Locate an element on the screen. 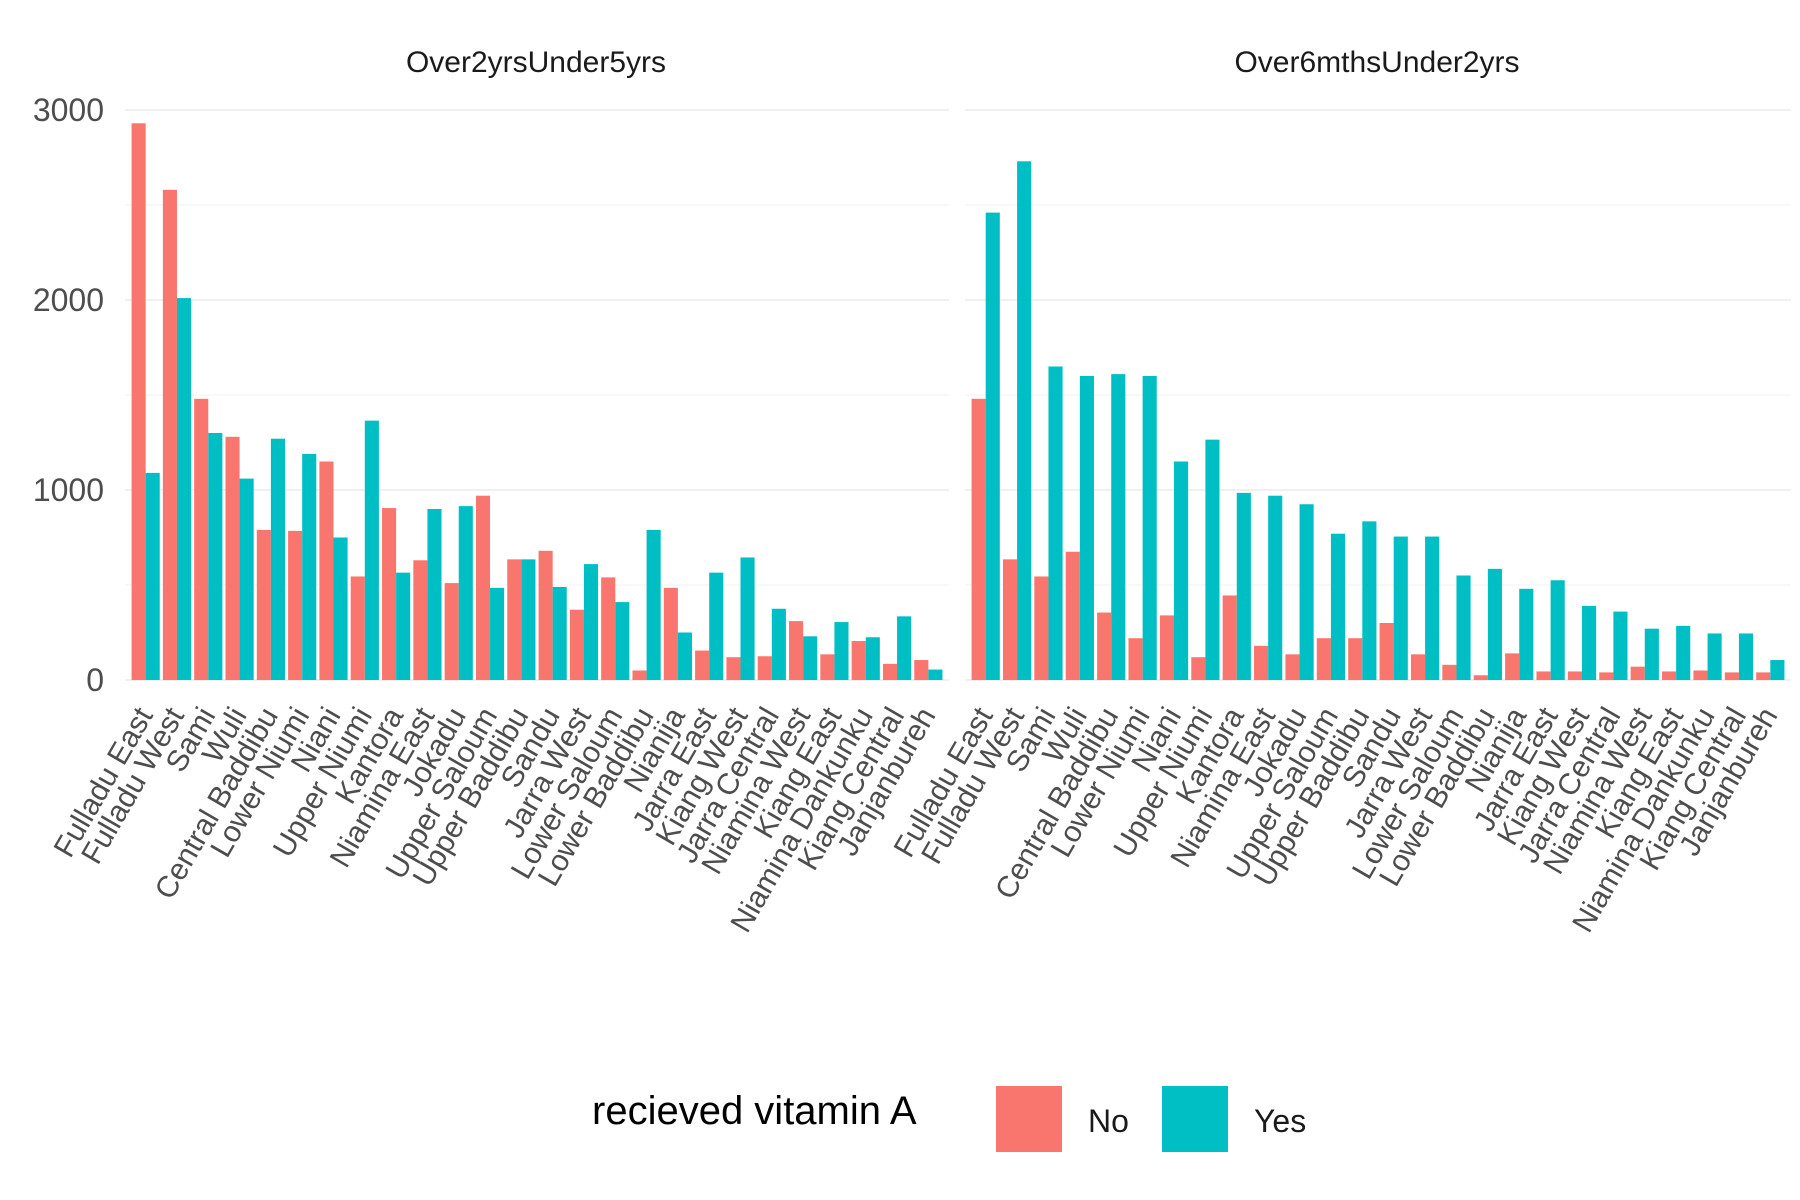 This screenshot has width=1800, height=1200. y-tick-label: 3000 is located at coordinates (68, 110).